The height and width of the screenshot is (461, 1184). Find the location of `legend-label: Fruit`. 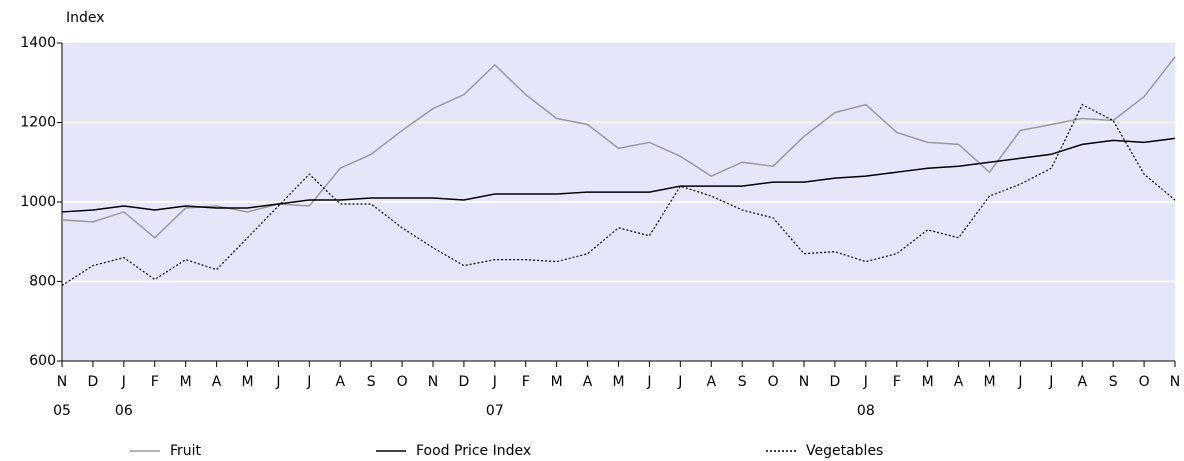

legend-label: Fruit is located at coordinates (186, 451).